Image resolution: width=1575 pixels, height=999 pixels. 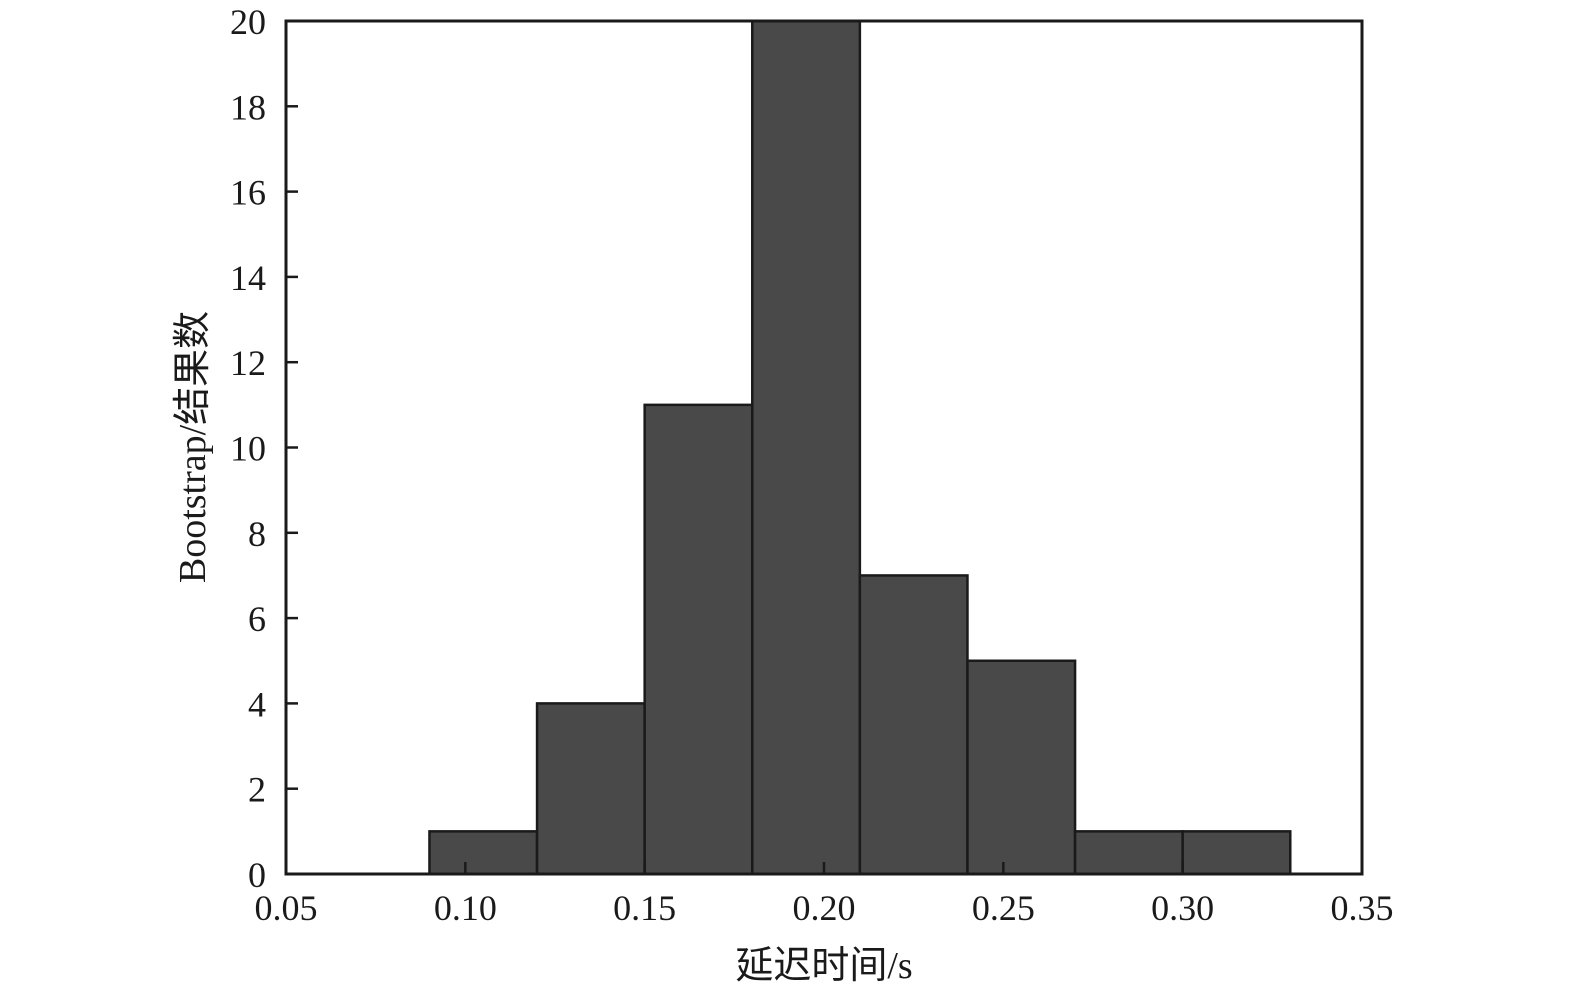 What do you see at coordinates (257, 790) in the screenshot?
I see `y-tick-label: 2` at bounding box center [257, 790].